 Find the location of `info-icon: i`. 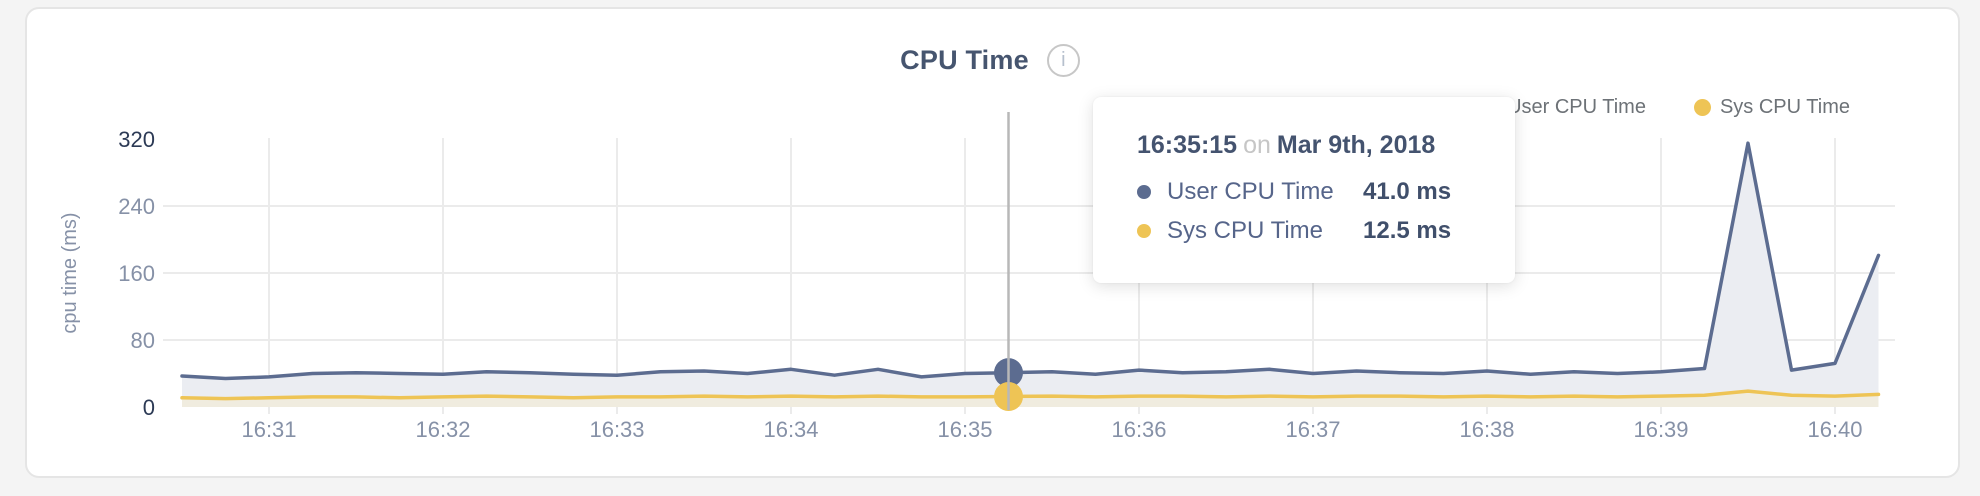

info-icon: i is located at coordinates (1063, 60).